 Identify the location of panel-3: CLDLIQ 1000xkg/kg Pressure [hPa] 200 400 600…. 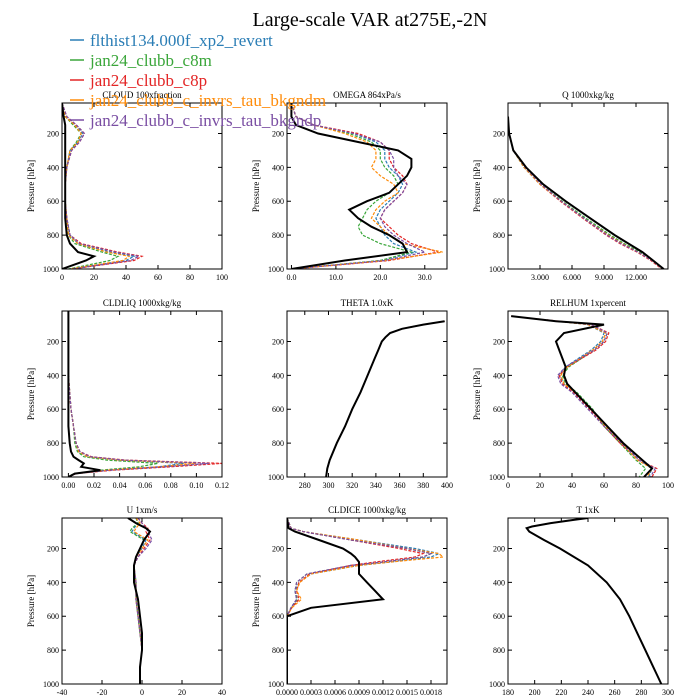
(127, 394).